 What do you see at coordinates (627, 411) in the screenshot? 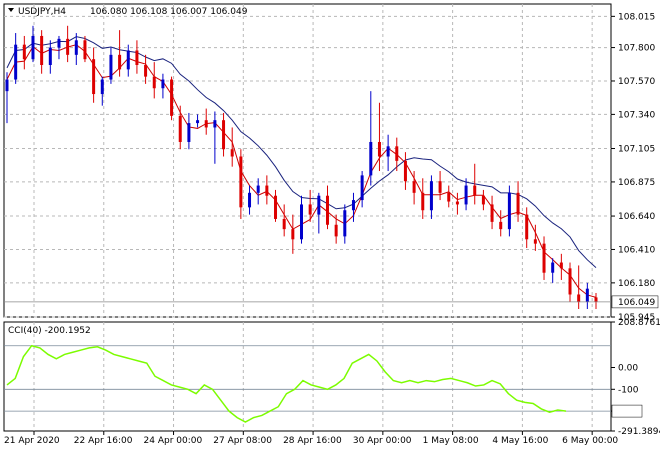
I see `cci-last-box` at bounding box center [627, 411].